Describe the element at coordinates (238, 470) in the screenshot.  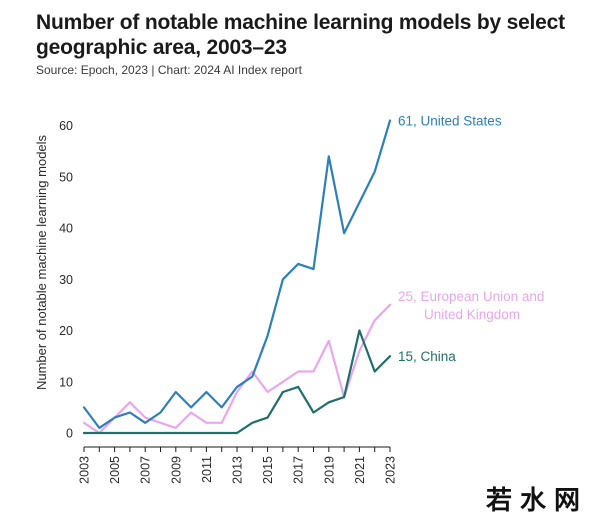
I see `x-tick-label-2013: 2013` at that location.